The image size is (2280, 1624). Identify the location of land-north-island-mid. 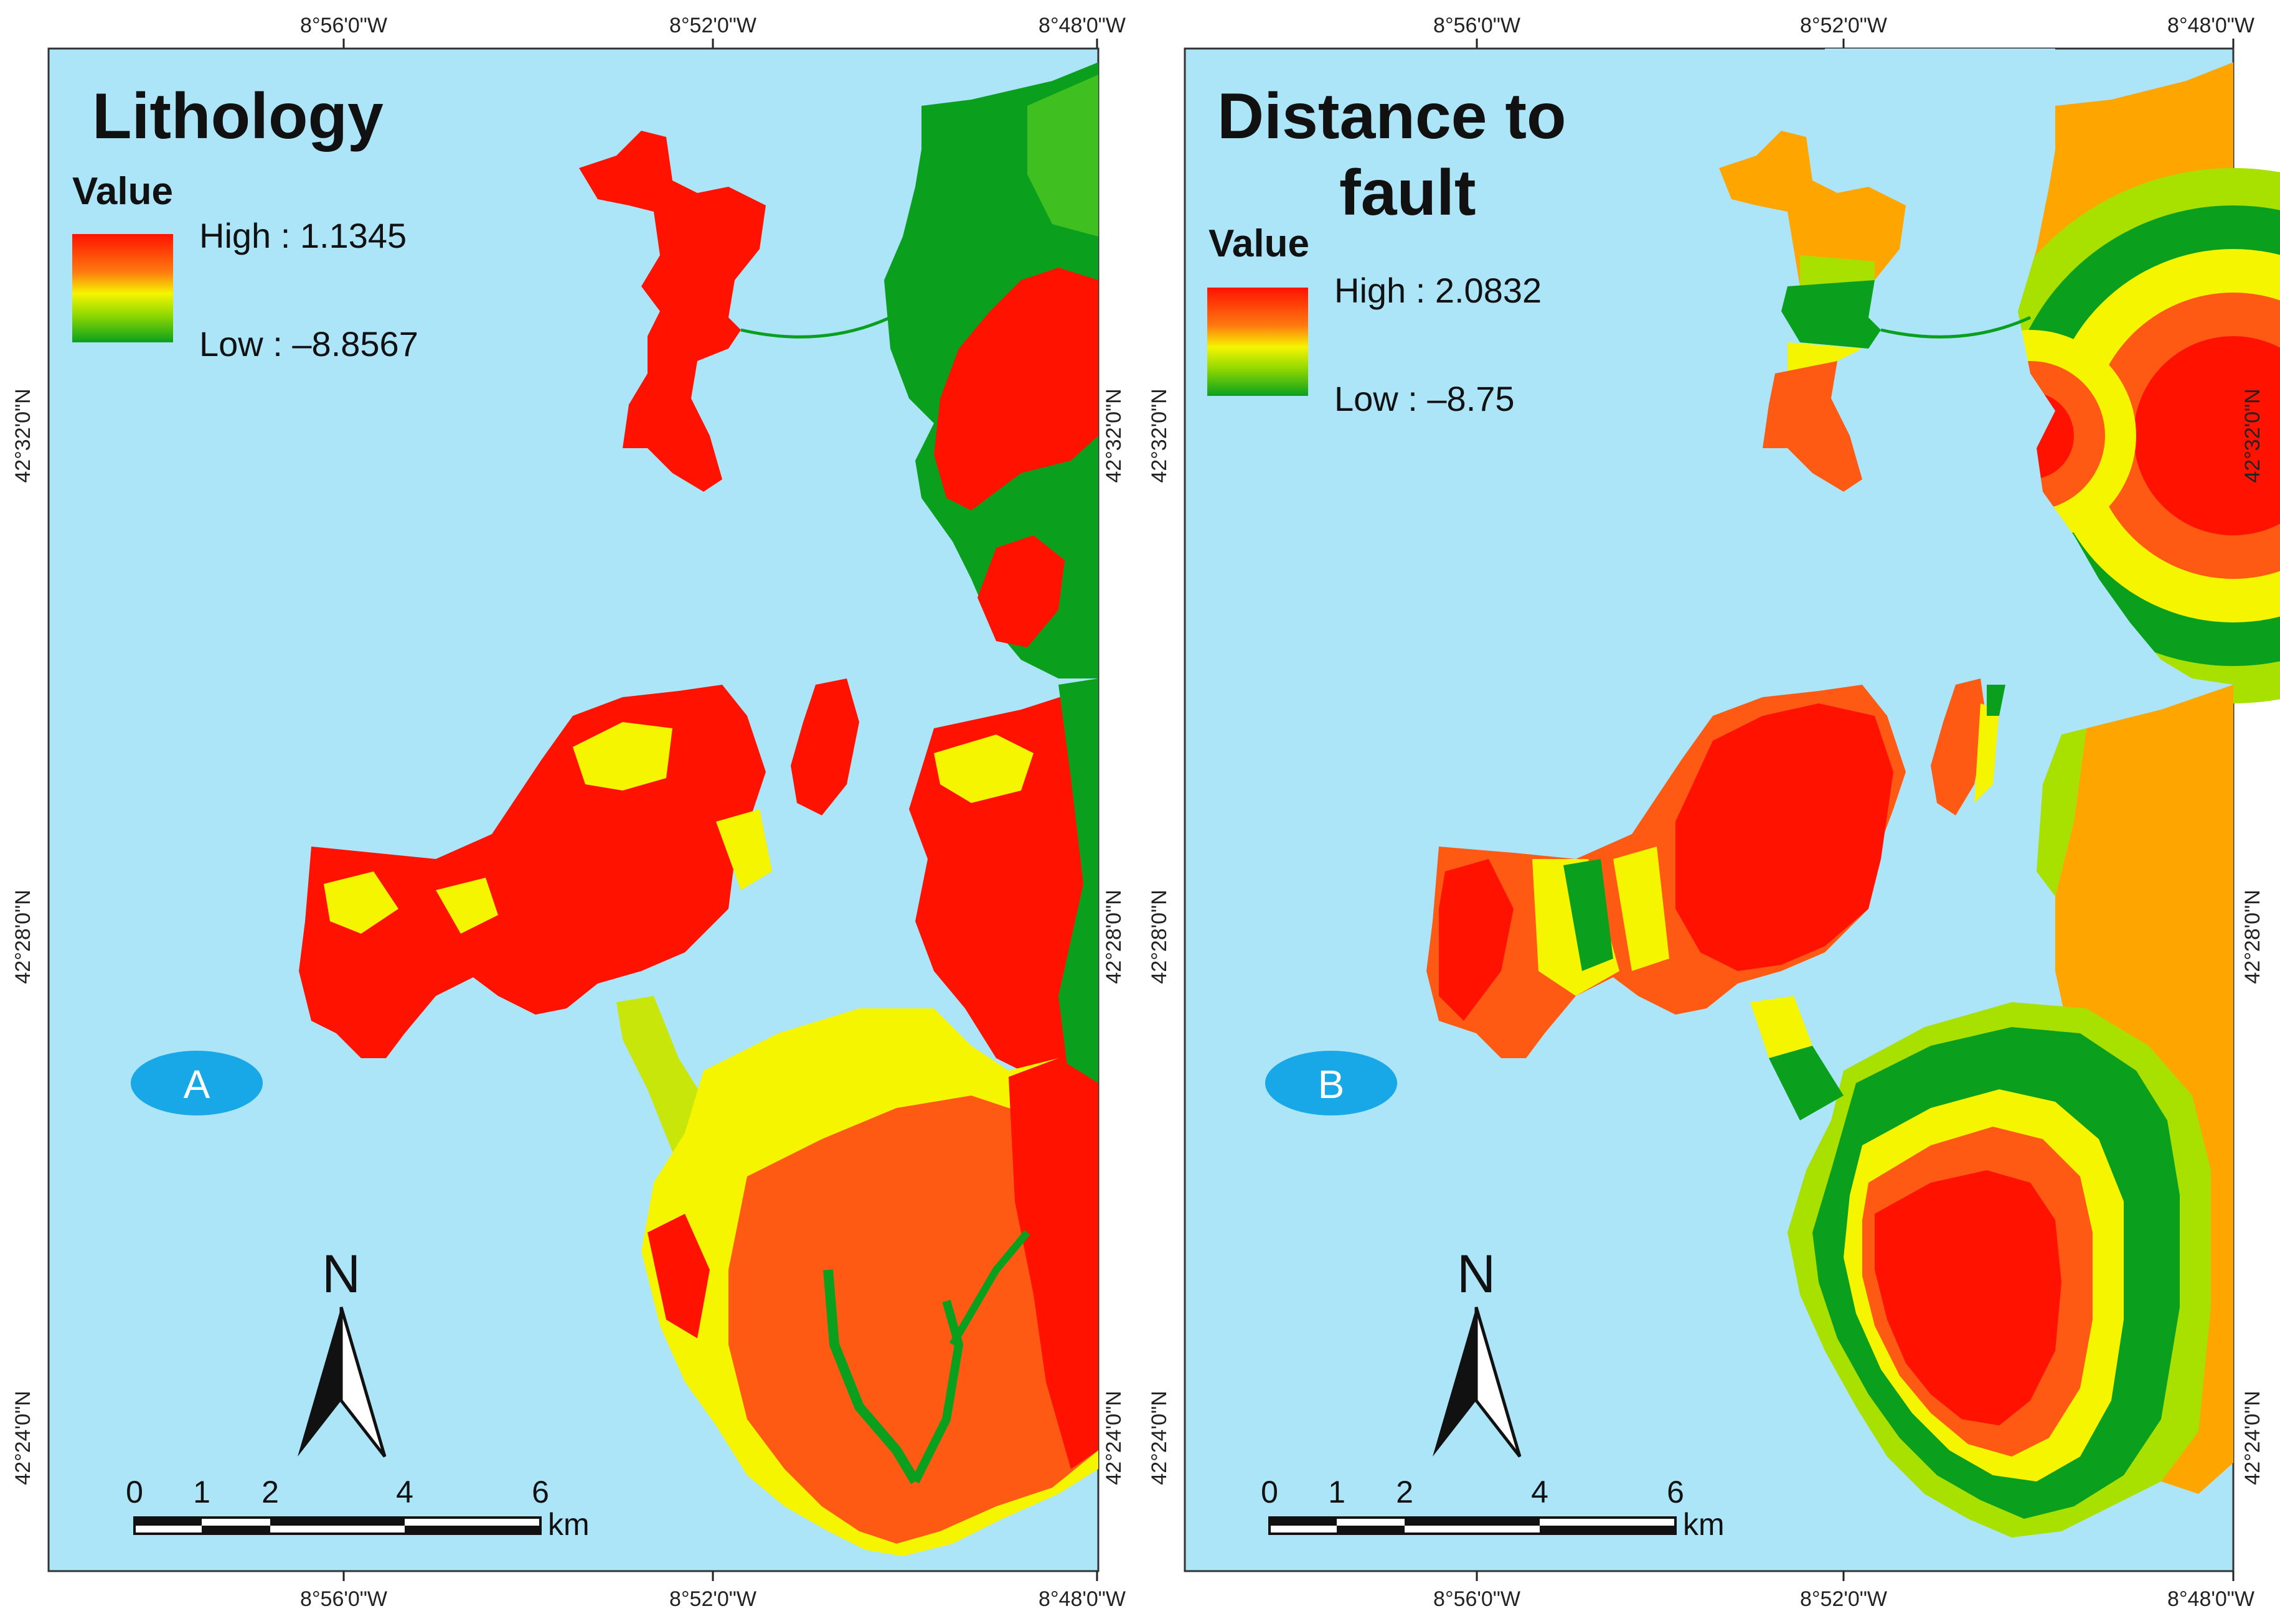
(1837, 270).